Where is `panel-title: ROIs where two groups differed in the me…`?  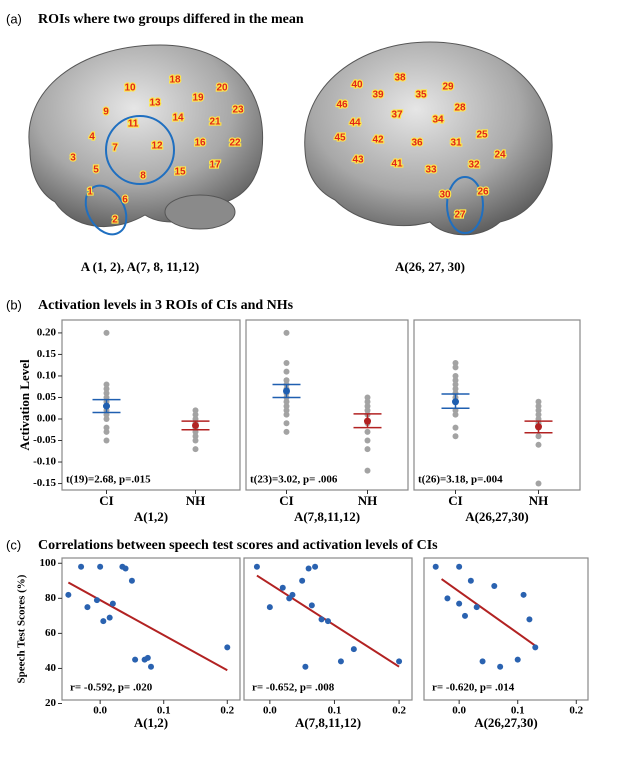
panel-title: ROIs where two groups differed in the me… is located at coordinates (171, 19).